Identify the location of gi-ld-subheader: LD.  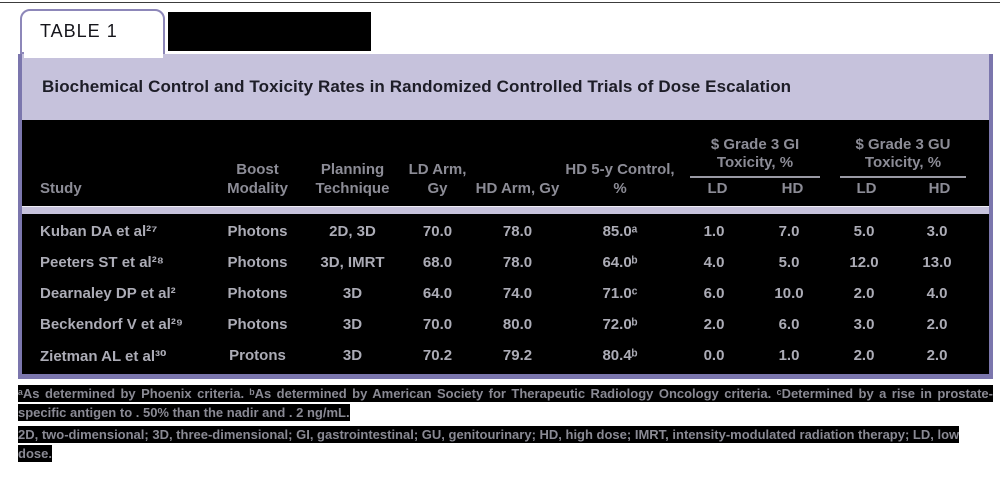
(717, 188).